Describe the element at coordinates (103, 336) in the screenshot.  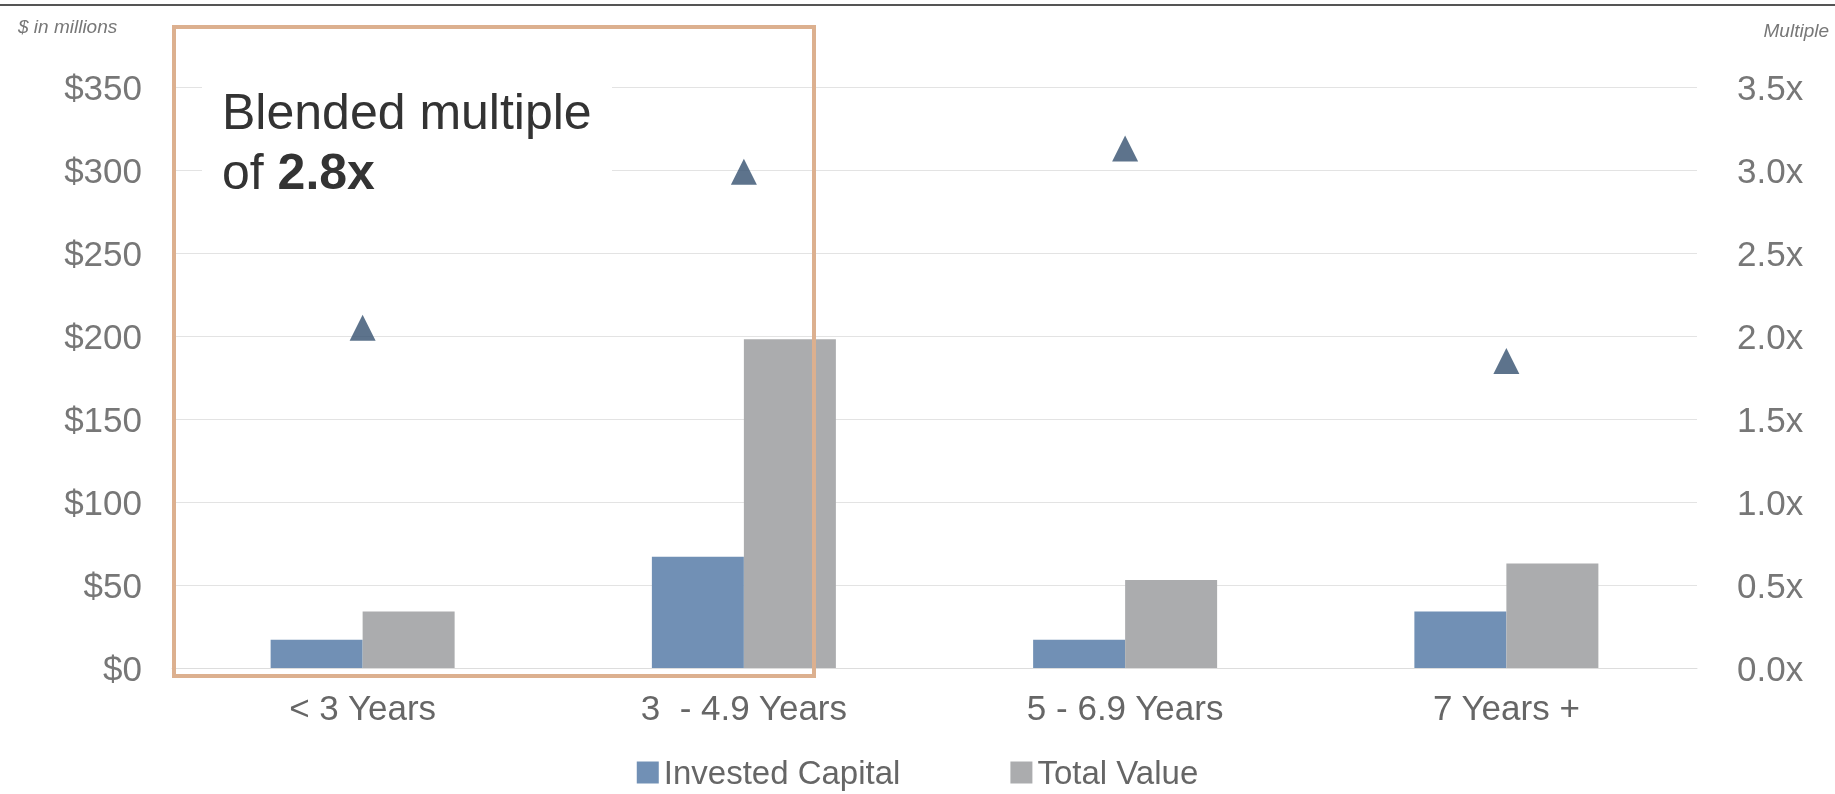
I see `y-tick-label: $200` at that location.